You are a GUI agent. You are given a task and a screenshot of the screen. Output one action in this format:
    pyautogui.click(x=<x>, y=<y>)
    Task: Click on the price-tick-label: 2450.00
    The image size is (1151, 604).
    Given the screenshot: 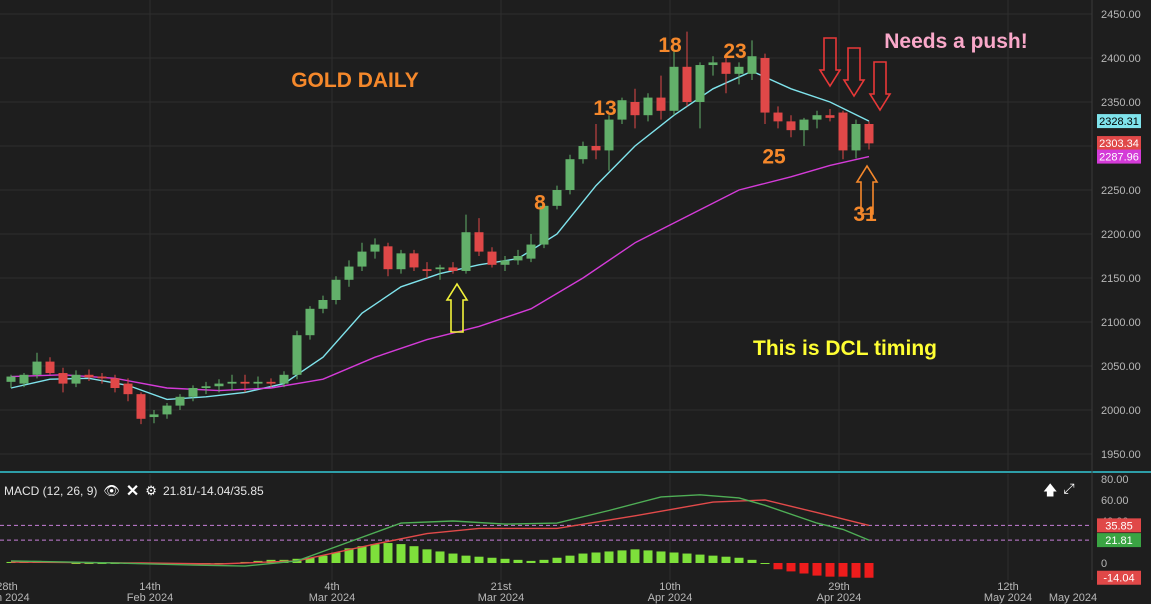 What is the action you would take?
    pyautogui.click(x=1121, y=15)
    